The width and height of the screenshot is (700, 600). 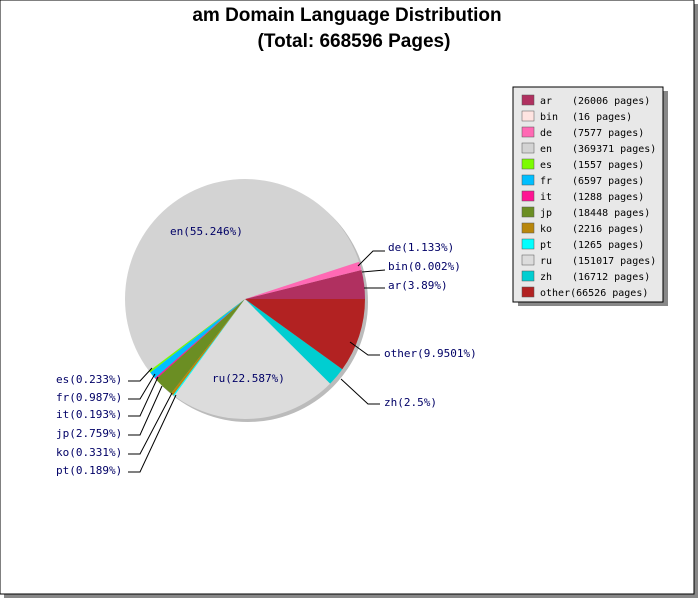 I want to click on chart-subtitle: (Total: 668596 Pages), so click(x=354, y=41).